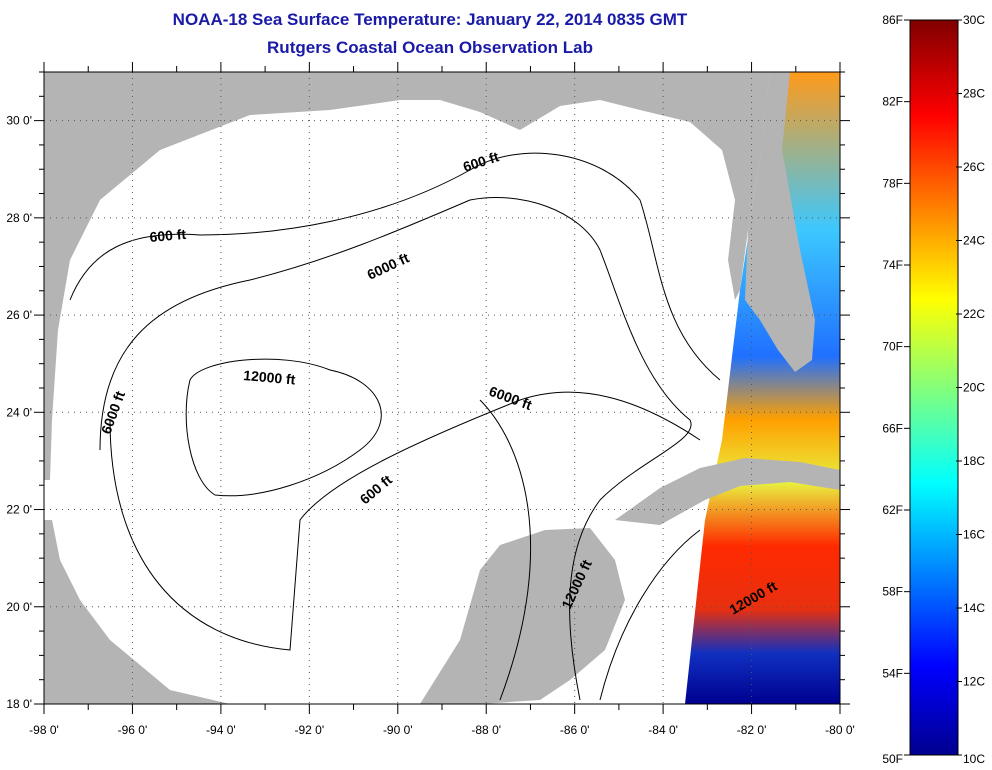  I want to click on colorbar-fahrenheit-label: 82F, so click(892, 102).